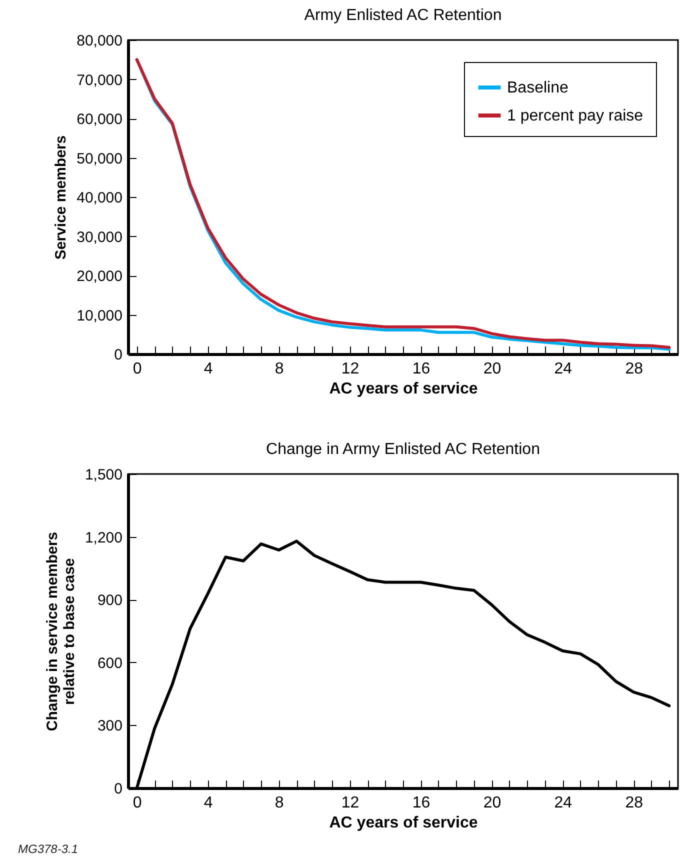 This screenshot has width=682, height=860. Describe the element at coordinates (99, 119) in the screenshot. I see `y-tick-label: 60,000` at that location.